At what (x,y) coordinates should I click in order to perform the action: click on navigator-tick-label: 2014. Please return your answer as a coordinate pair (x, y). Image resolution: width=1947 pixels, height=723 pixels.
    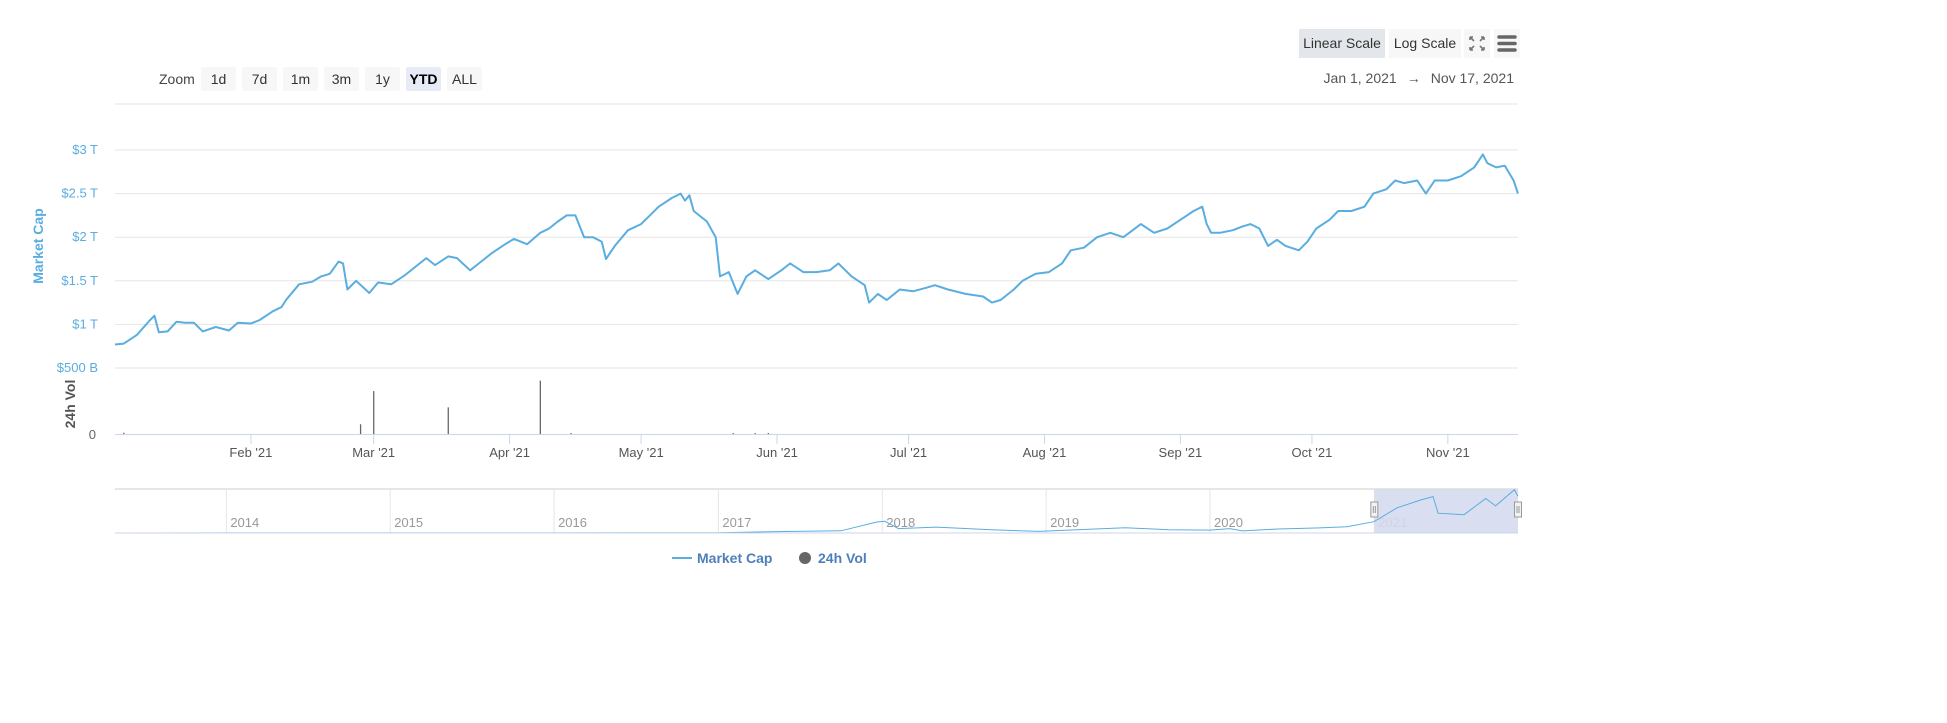
    Looking at the image, I should click on (244, 522).